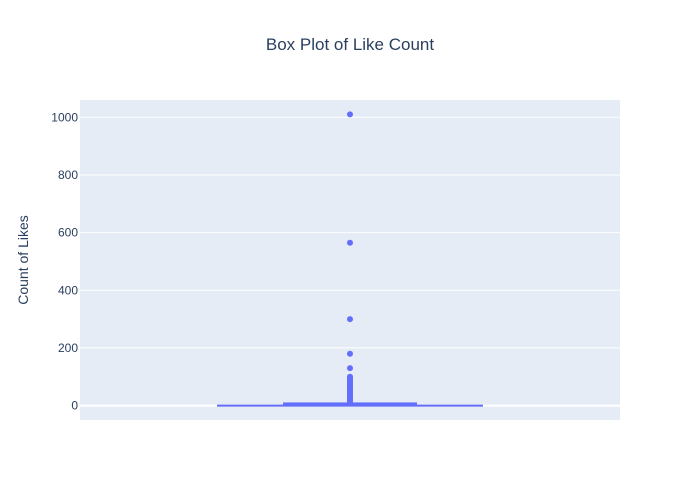  I want to click on y-axis-label: Count of Likes, so click(23, 260).